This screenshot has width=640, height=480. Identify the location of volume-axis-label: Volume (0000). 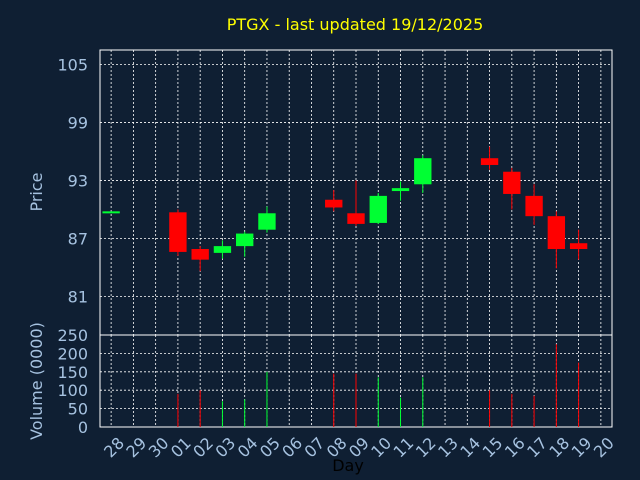
(36, 381).